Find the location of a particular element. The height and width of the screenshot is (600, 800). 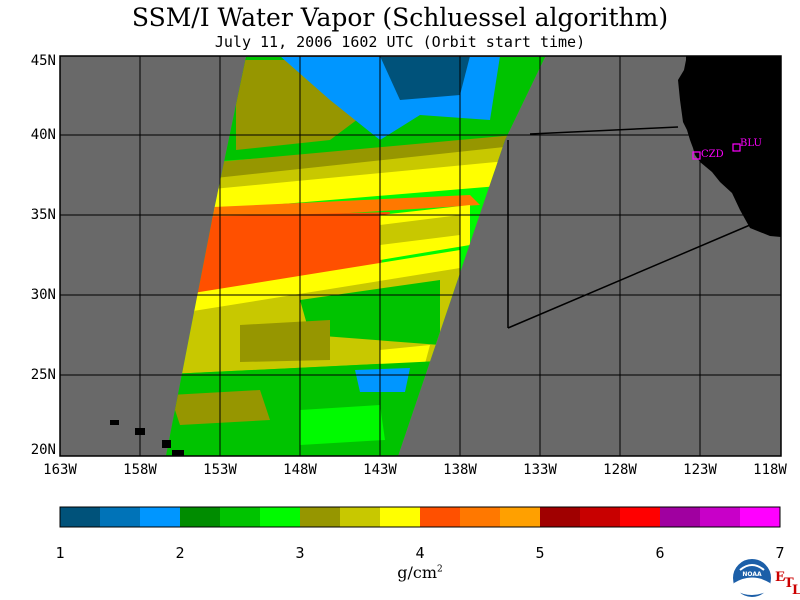

lon-label-118w: 118W is located at coordinates (770, 470).